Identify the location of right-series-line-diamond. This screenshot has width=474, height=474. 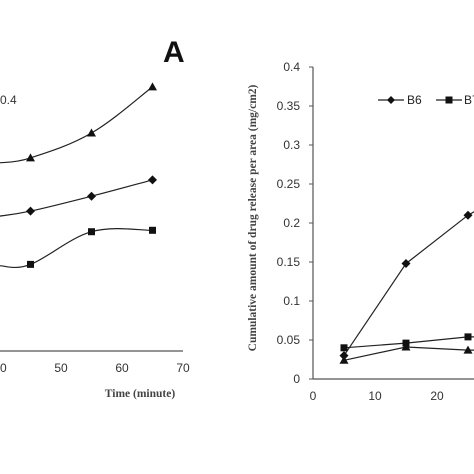
(408, 283).